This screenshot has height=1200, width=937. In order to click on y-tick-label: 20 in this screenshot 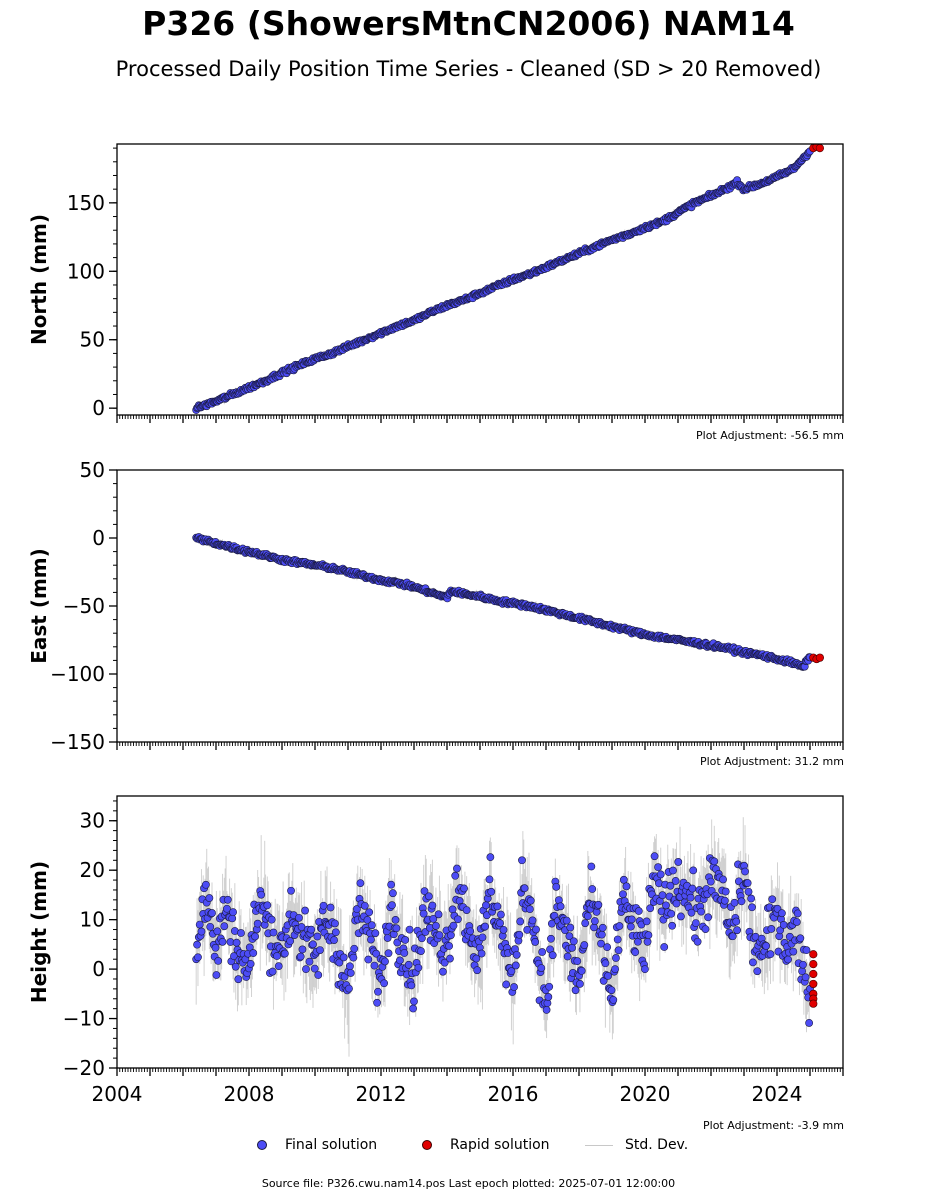, I will do `click(92, 870)`.